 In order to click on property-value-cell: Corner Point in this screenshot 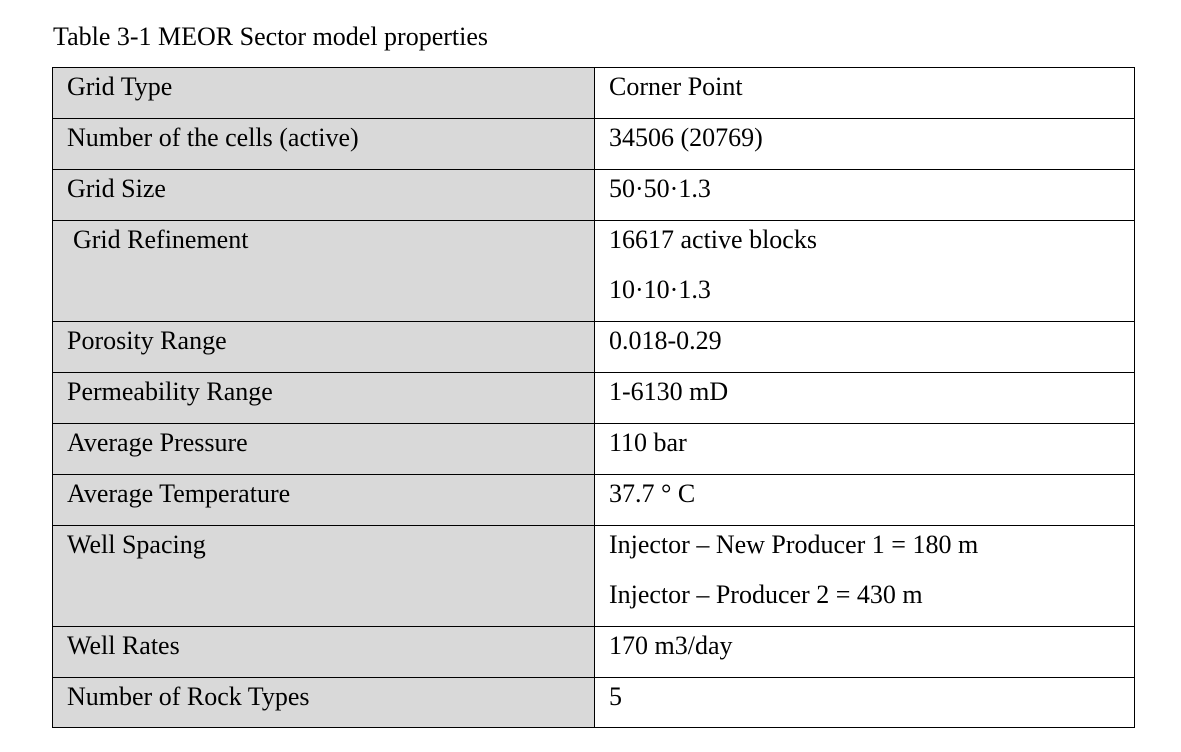, I will do `click(864, 93)`.